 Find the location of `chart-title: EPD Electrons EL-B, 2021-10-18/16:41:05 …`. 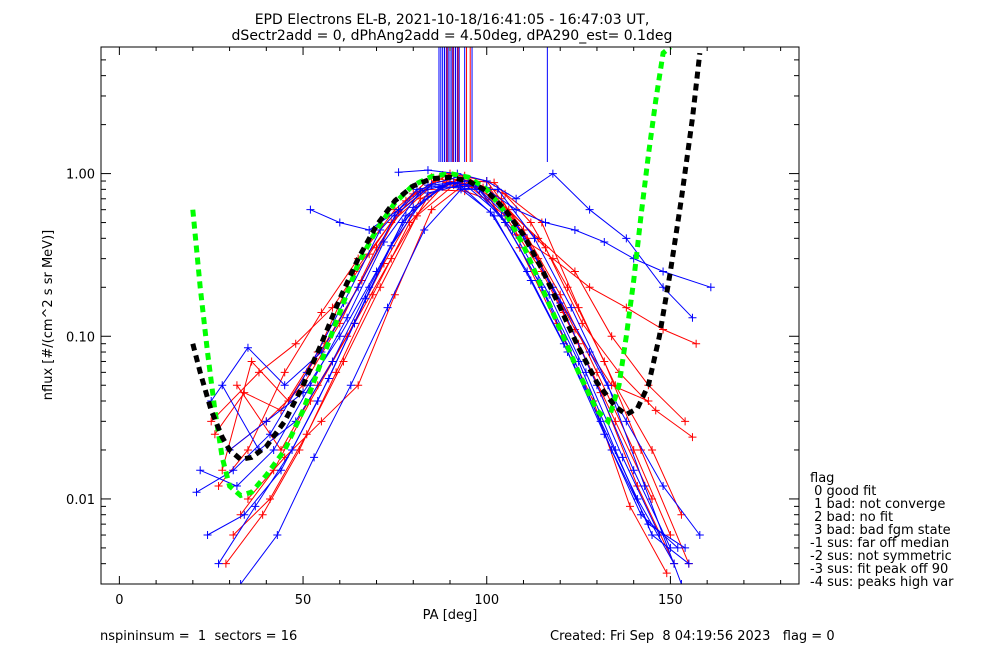

chart-title: EPD Electrons EL-B, 2021-10-18/16:41:05 … is located at coordinates (452, 20).